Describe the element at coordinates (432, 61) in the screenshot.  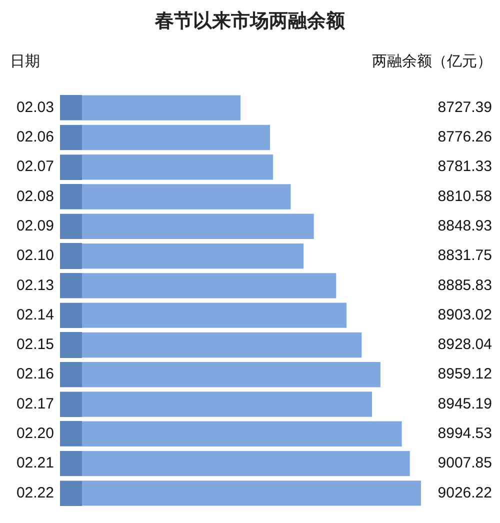
I see `x-axis-title: 两融余额（亿元）` at that location.